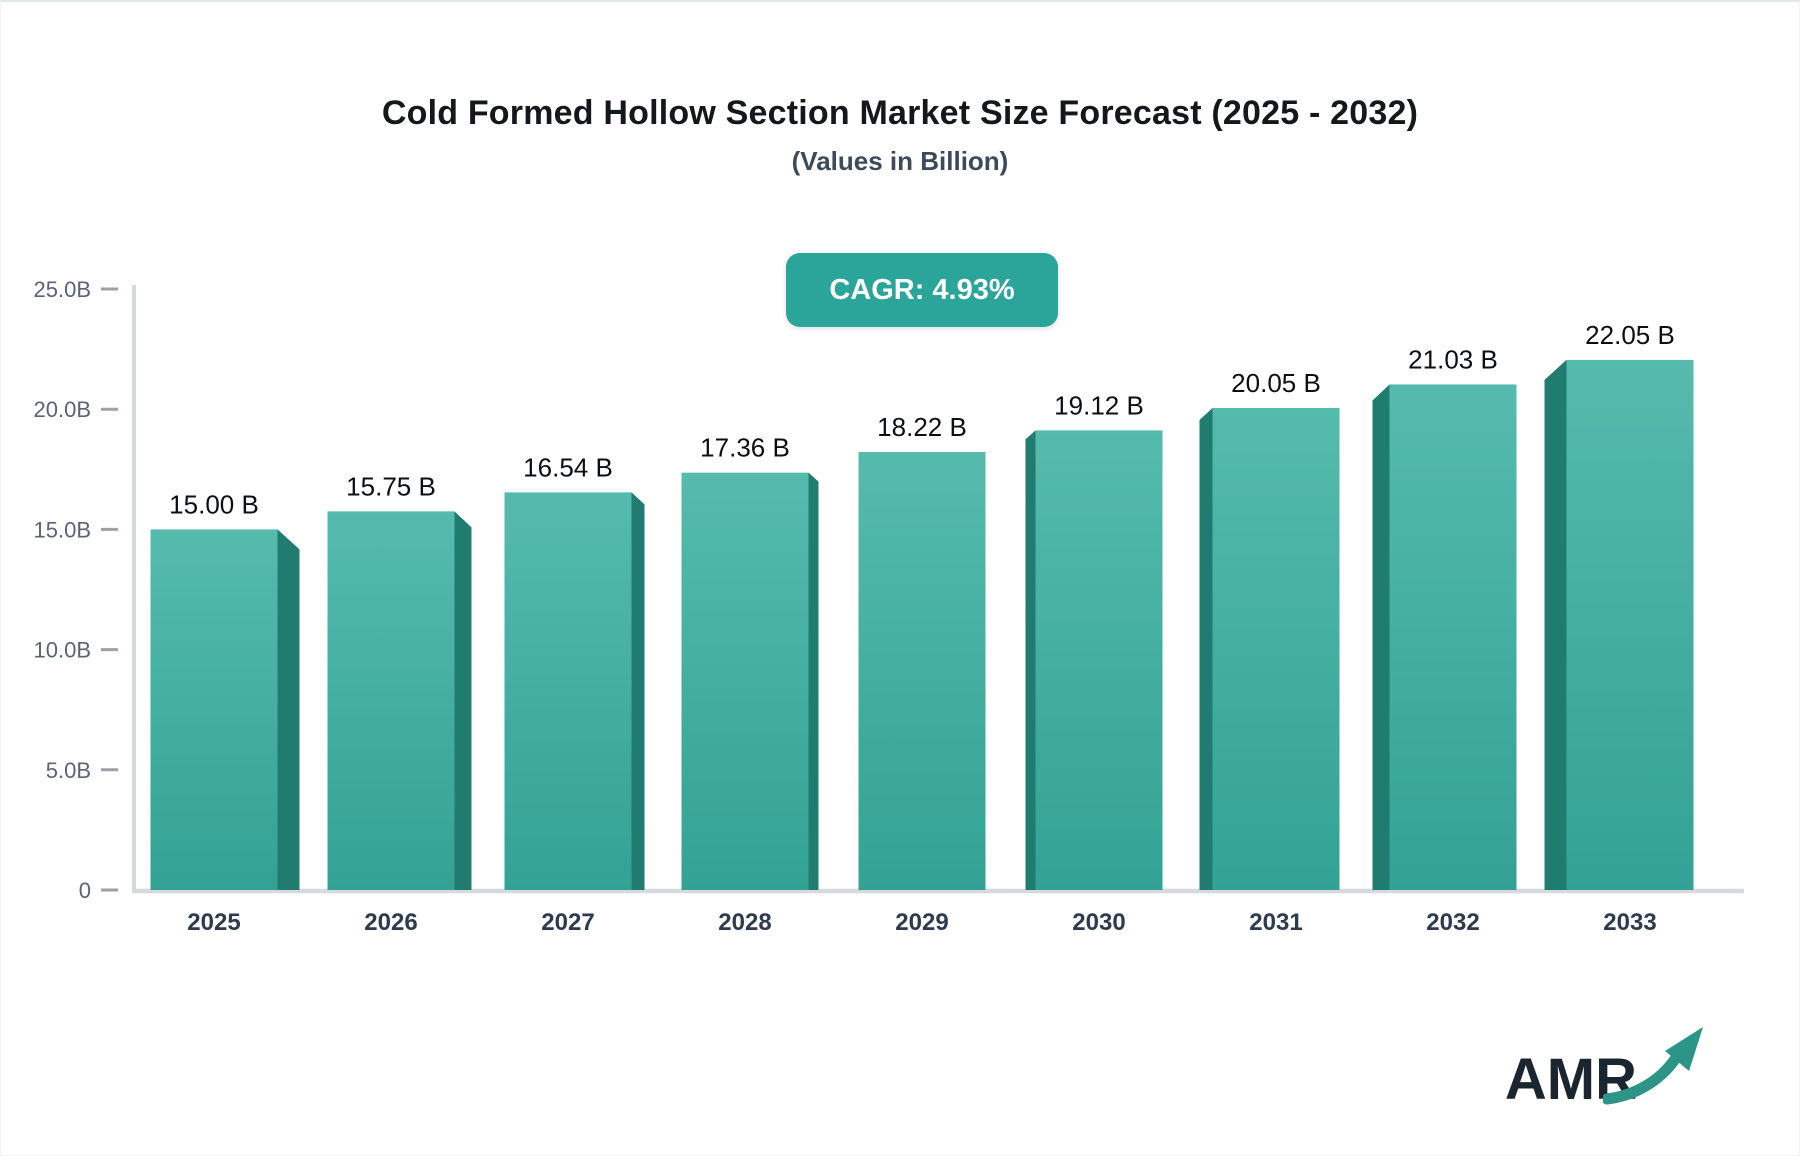 The height and width of the screenshot is (1156, 1800). Describe the element at coordinates (1630, 335) in the screenshot. I see `bar-value-label-2033: 22.05 B` at that location.